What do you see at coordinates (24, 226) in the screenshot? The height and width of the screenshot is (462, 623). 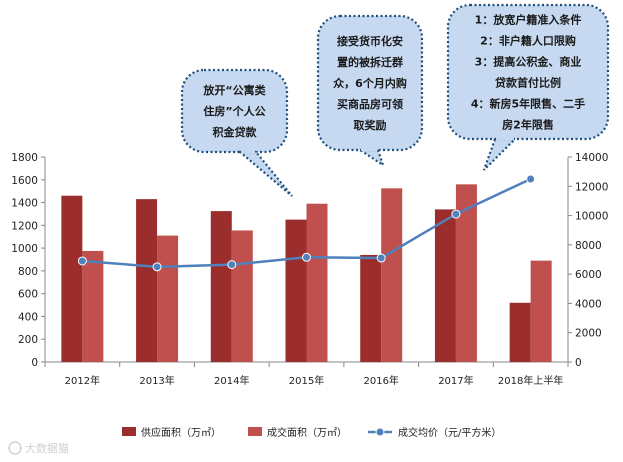 I see `left-tick-label: 1200` at bounding box center [24, 226].